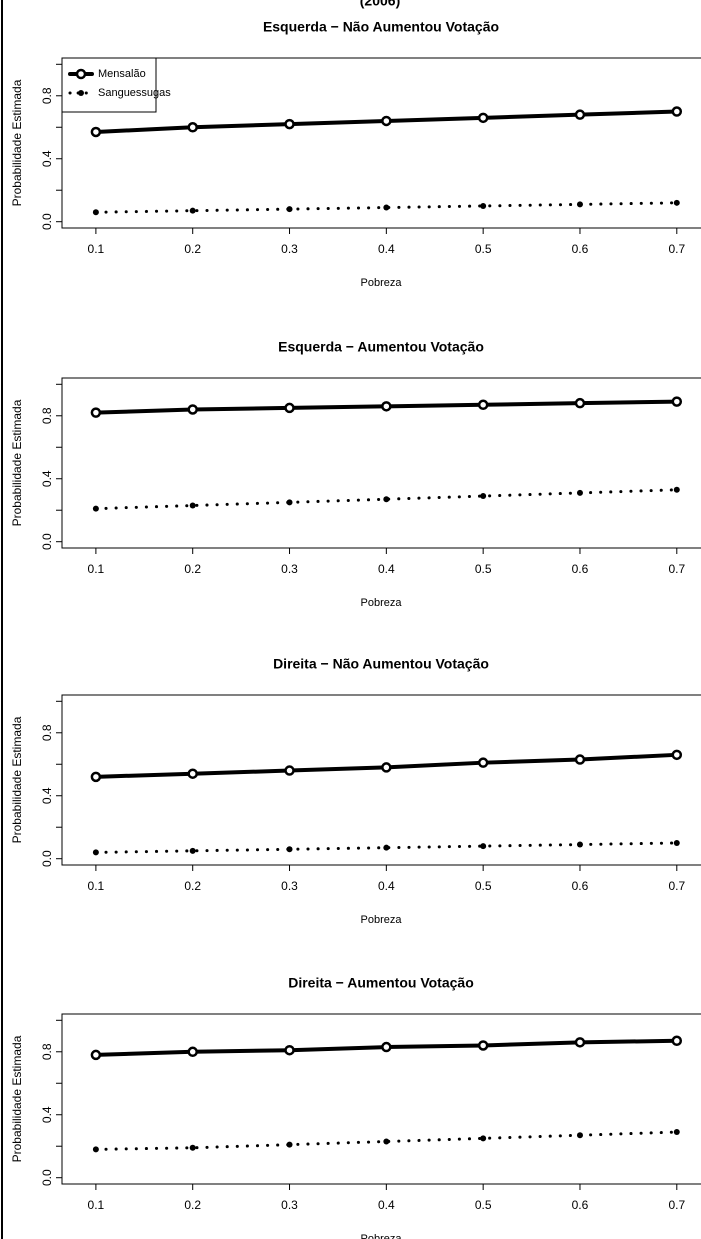 The image size is (701, 1239). Describe the element at coordinates (381, 27) in the screenshot. I see `chart-title: Esquerda − Não Aumentou Votação` at that location.